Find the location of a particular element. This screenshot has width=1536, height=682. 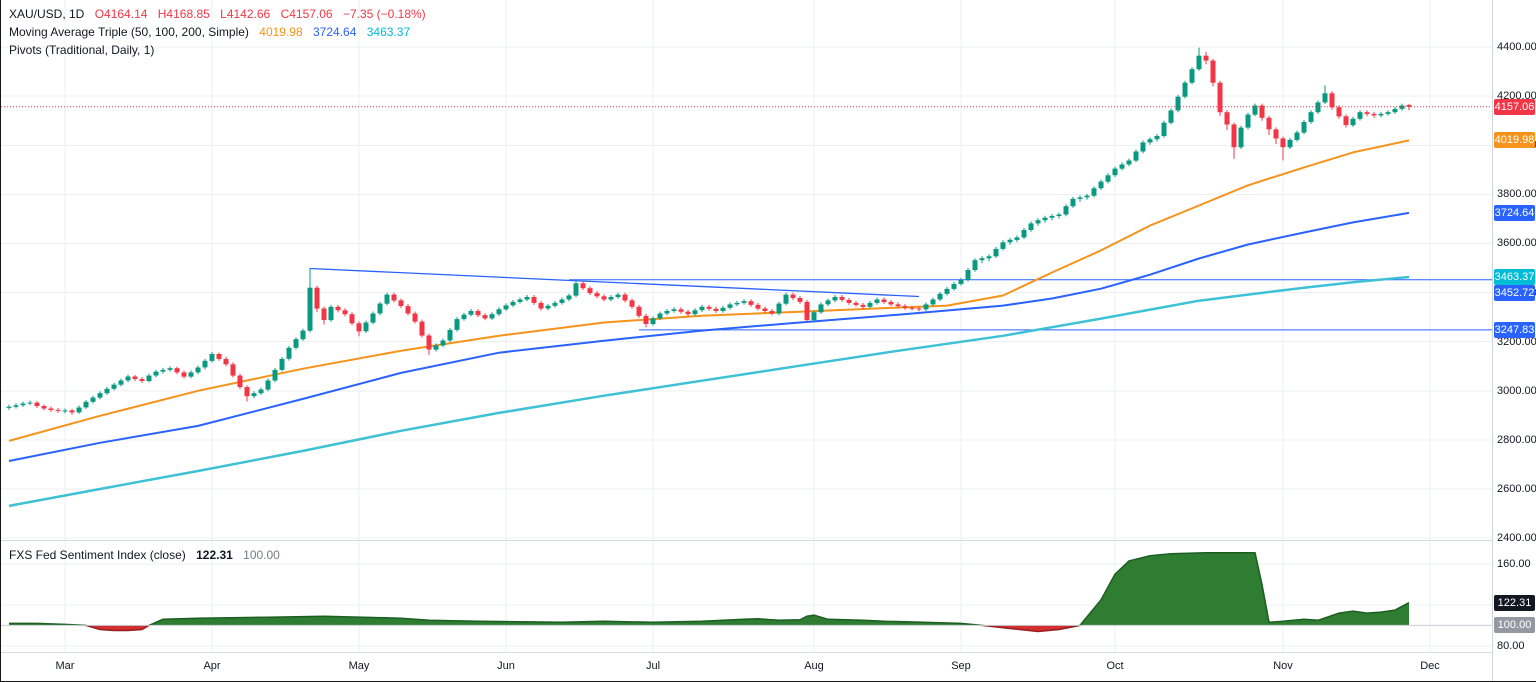

price-tick-label: 3800.00 is located at coordinates (1516, 194).